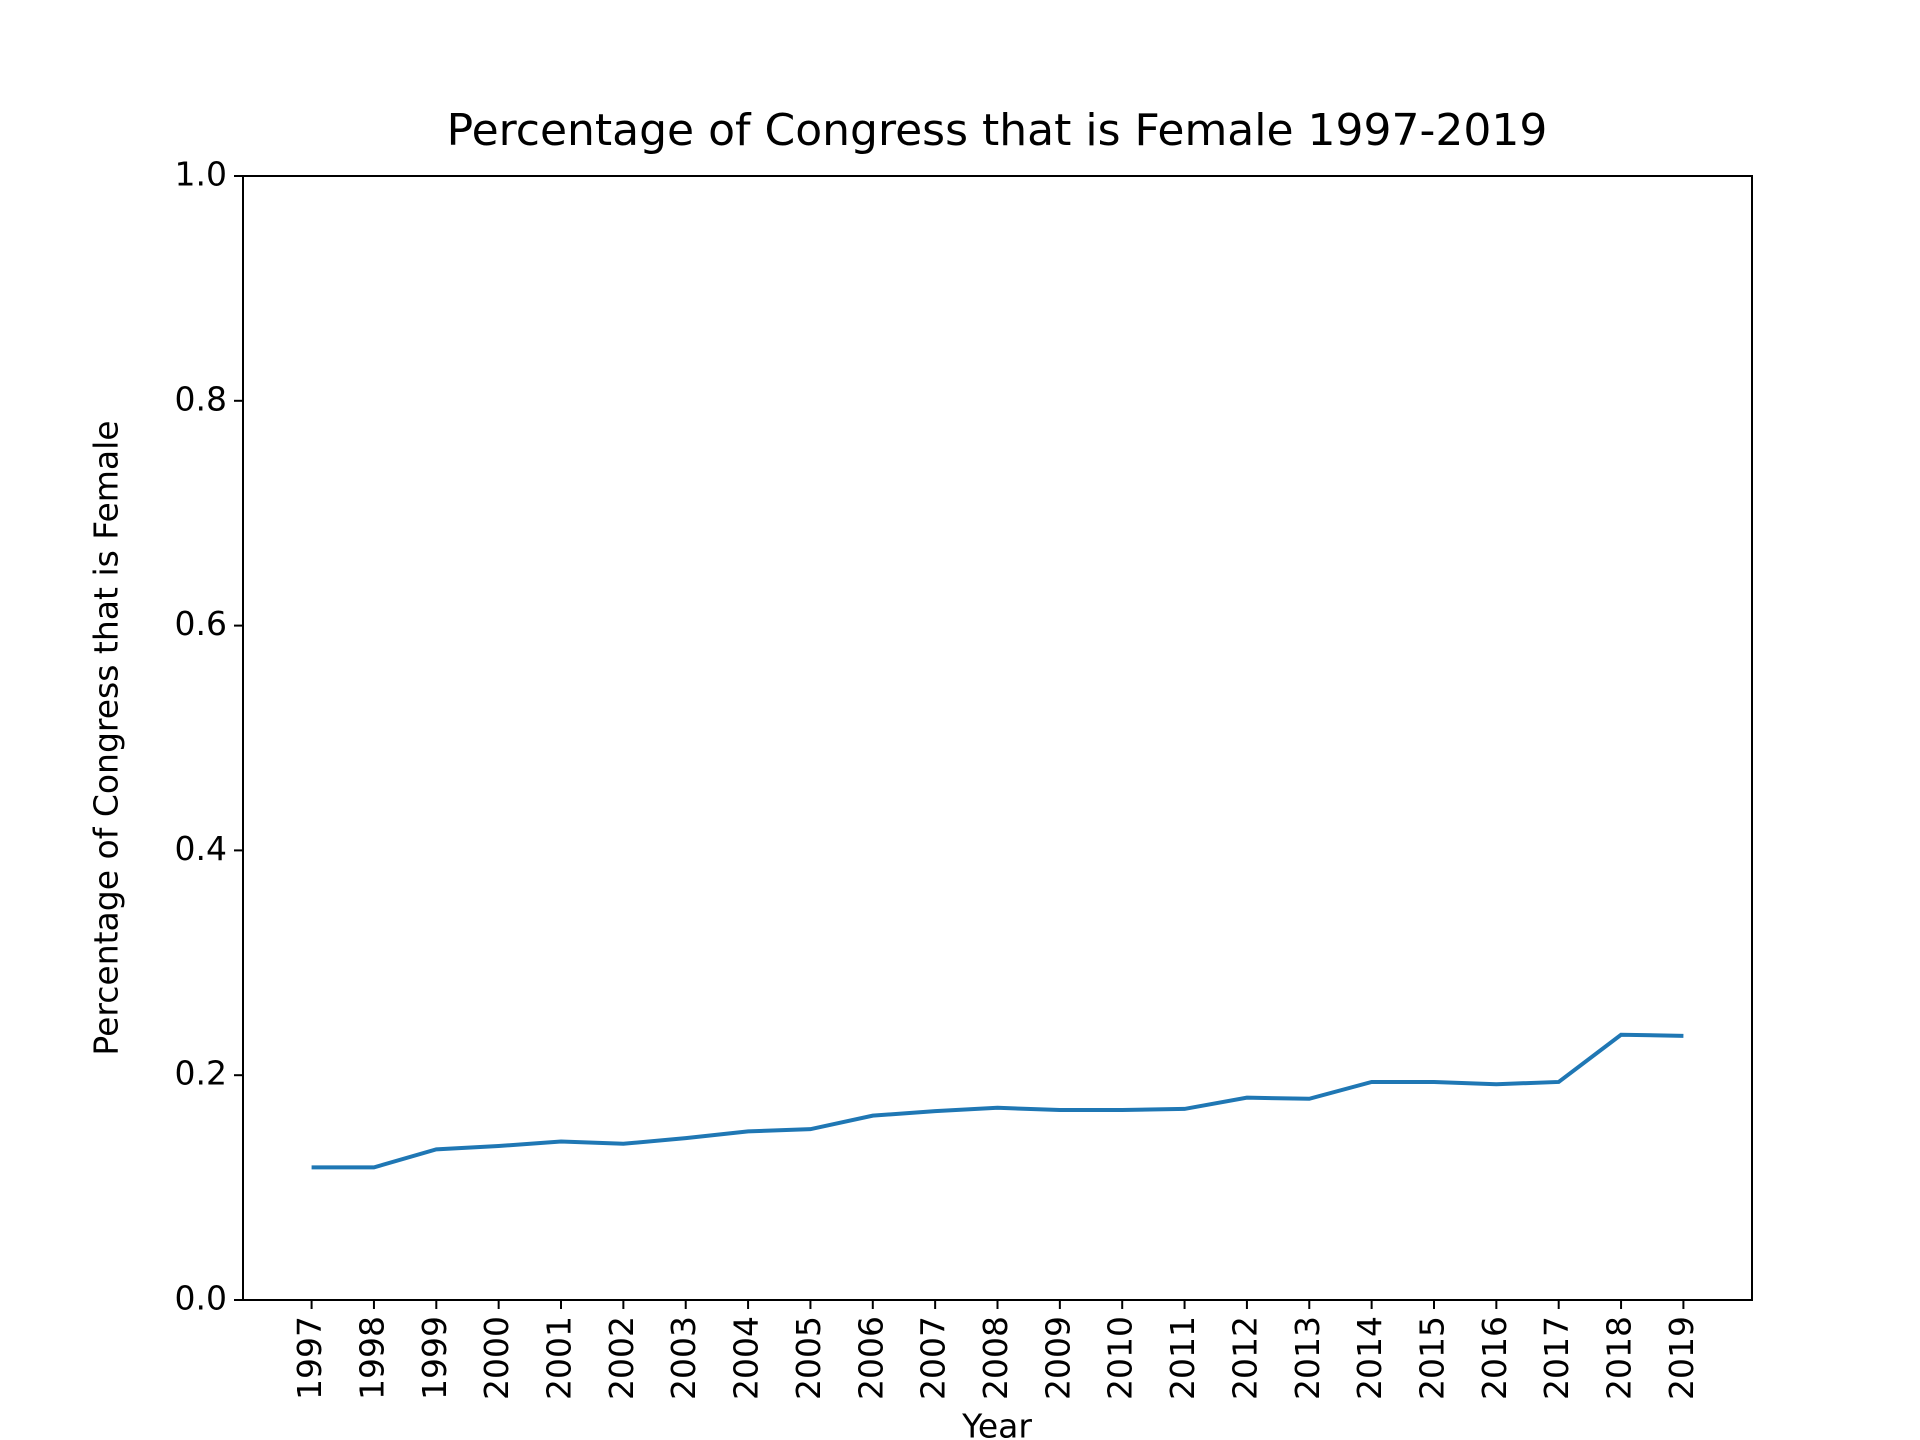  I want to click on line-series, so click(997, 1101).